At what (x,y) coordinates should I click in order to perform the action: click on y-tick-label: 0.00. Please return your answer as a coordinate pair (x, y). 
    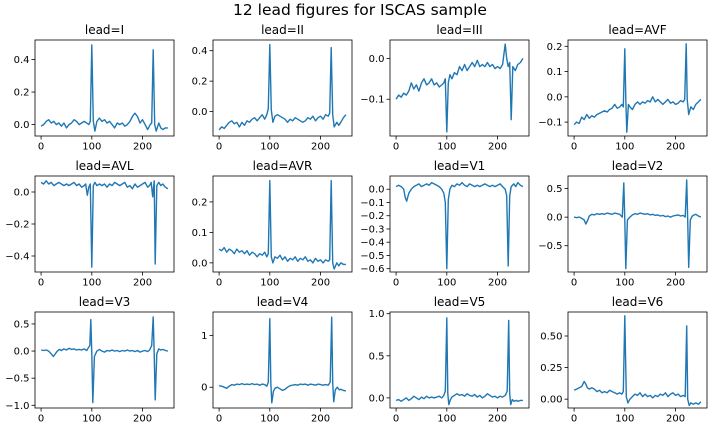
    Looking at the image, I should click on (551, 400).